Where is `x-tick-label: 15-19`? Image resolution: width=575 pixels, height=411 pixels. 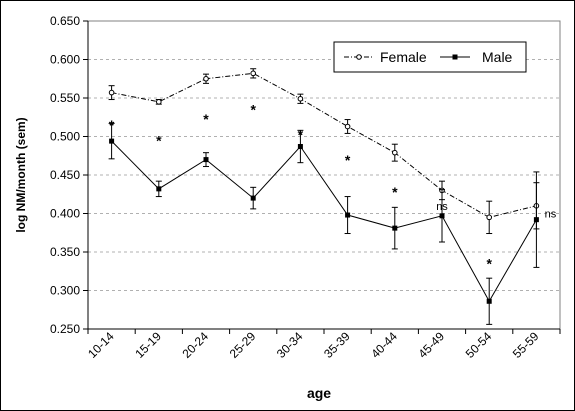
x-tick-label: 15-19 is located at coordinates (148, 345).